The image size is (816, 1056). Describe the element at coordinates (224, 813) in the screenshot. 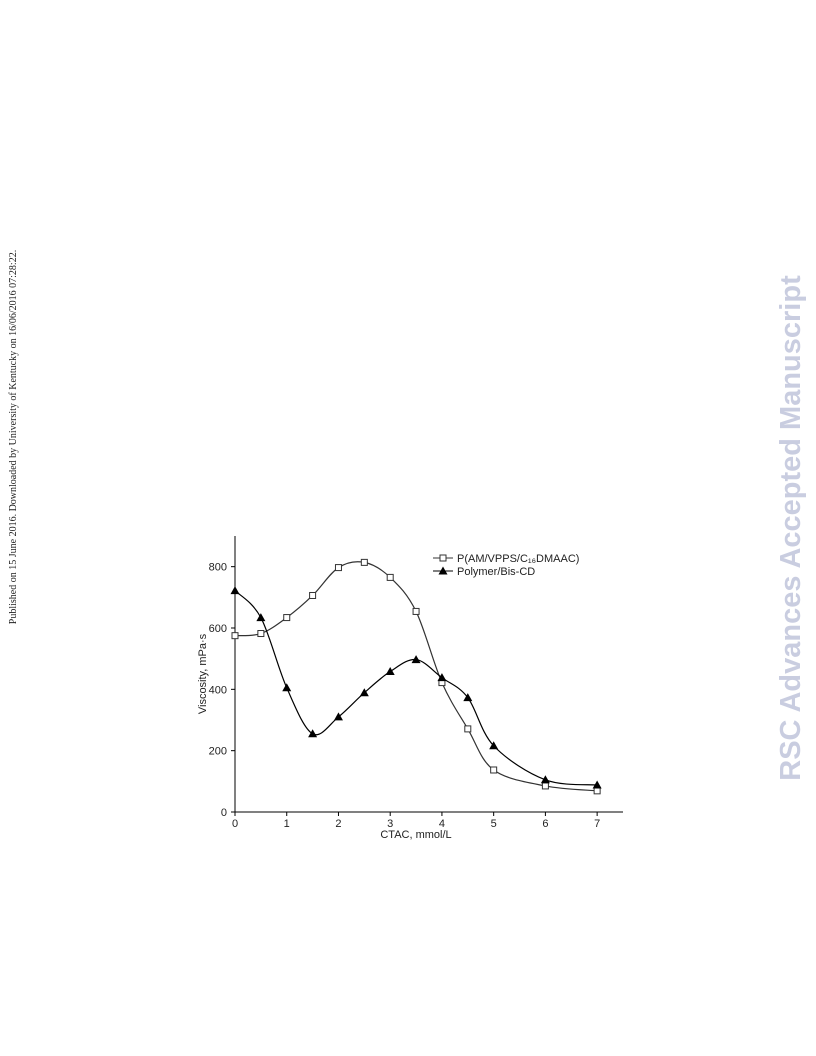

I see `y-tick-label: 0` at that location.